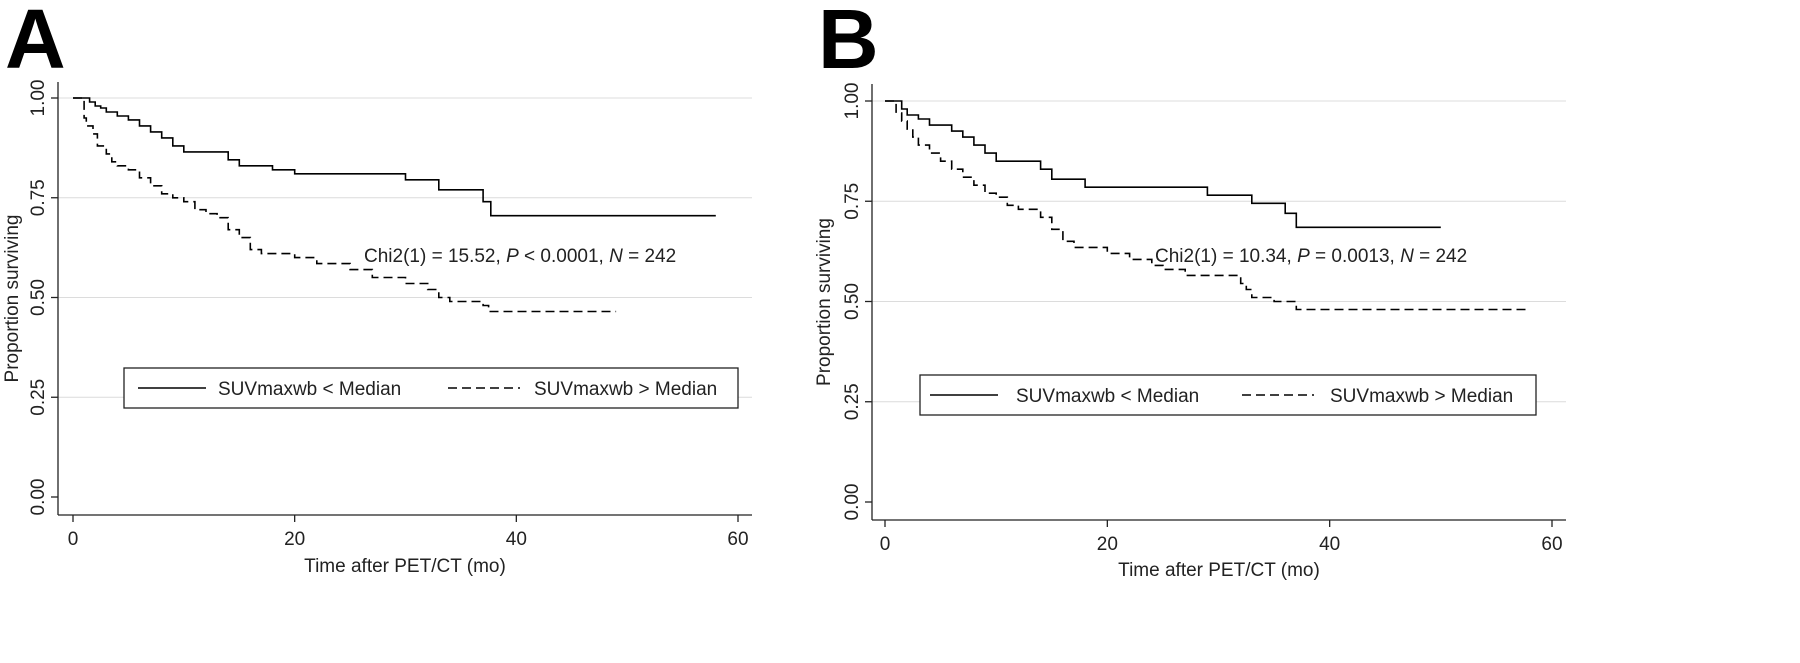 This screenshot has height=663, width=1800. What do you see at coordinates (1355, 256) in the screenshot?
I see `annotation-text: = 0.0013,` at bounding box center [1355, 256].